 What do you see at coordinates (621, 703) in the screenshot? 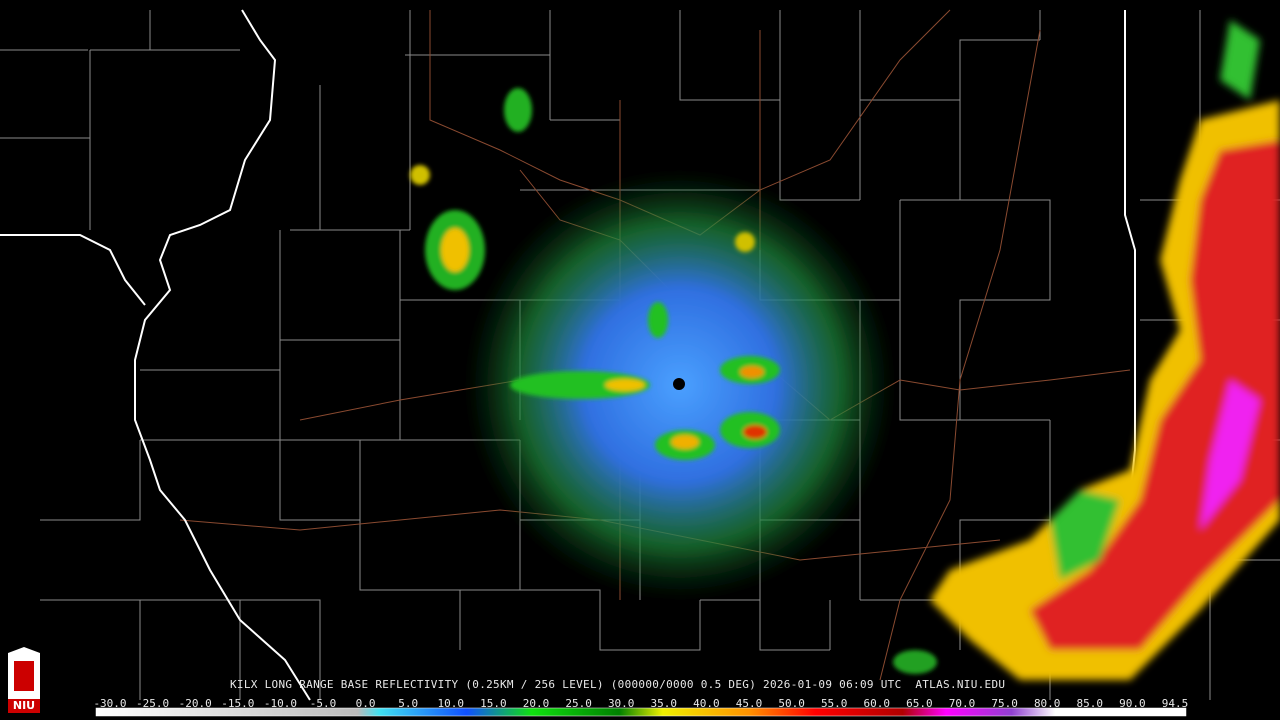
I see `scale-label: 30.0` at bounding box center [621, 703].